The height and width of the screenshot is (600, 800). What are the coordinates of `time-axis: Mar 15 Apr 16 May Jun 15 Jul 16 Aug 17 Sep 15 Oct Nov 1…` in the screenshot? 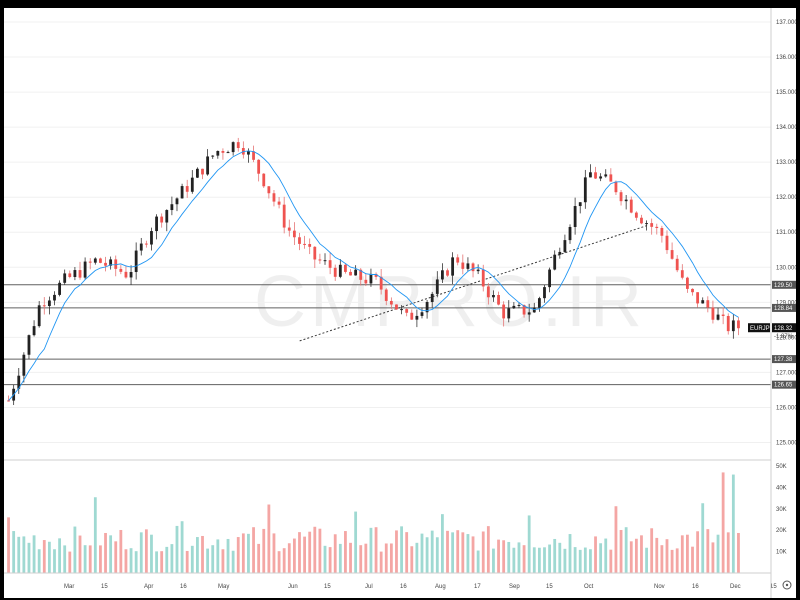 It's located at (420, 587).